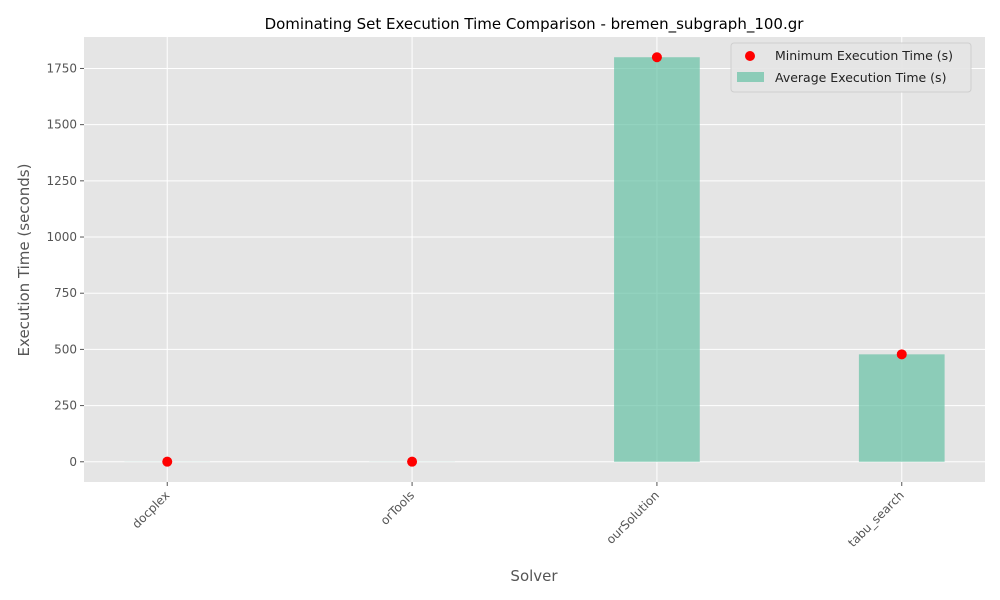 Image resolution: width=1000 pixels, height=600 pixels. What do you see at coordinates (876, 519) in the screenshot?
I see `x-tick-label: tabu_search` at bounding box center [876, 519].